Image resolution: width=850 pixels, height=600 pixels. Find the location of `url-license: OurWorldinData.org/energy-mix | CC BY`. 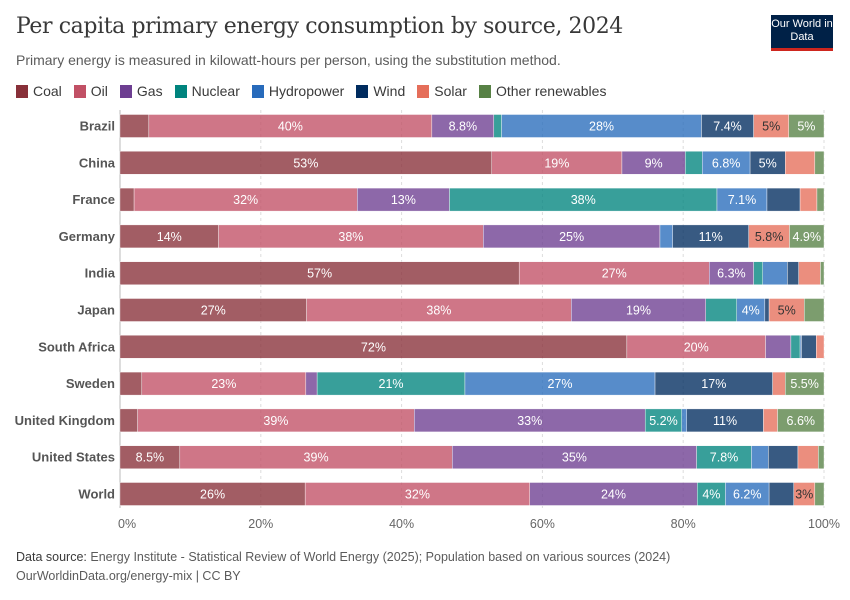

url-license: OurWorldinData.org/energy-mix | CC BY is located at coordinates (128, 576).